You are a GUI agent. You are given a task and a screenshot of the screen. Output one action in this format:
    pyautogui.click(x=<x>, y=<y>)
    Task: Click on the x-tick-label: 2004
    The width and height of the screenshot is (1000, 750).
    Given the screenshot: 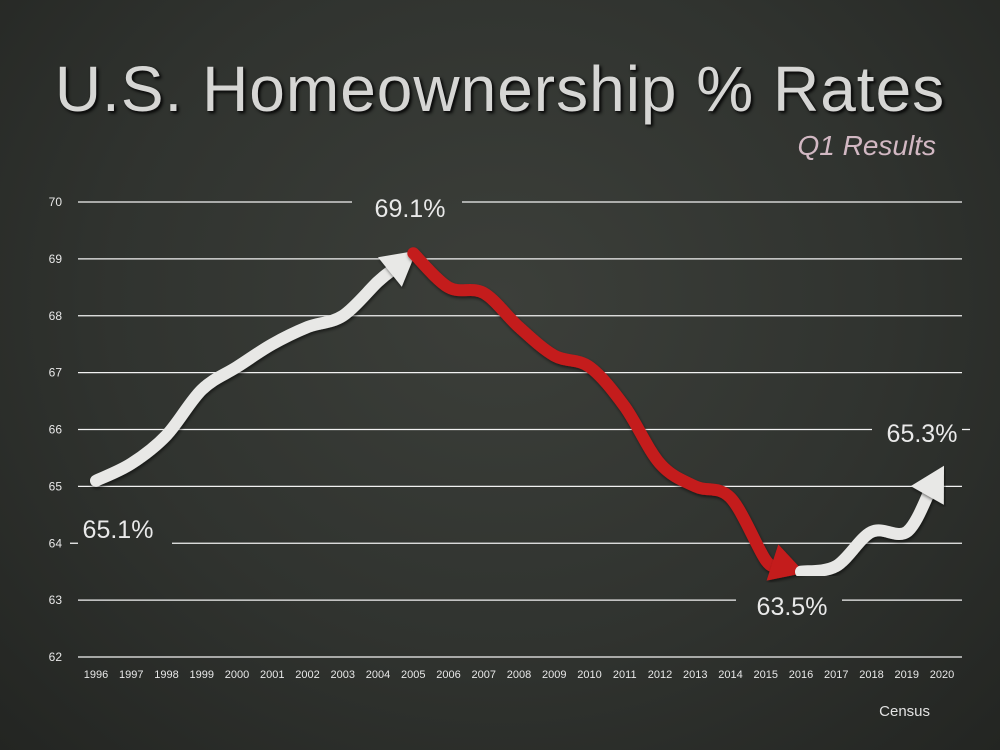 What is the action you would take?
    pyautogui.click(x=378, y=675)
    